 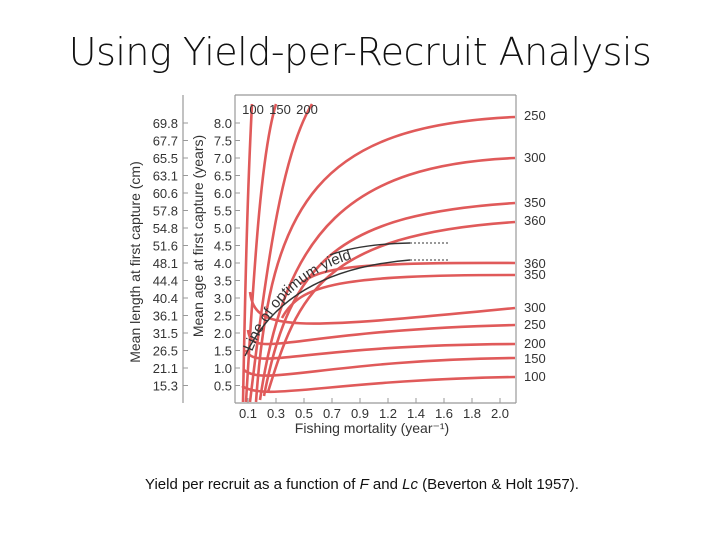 What do you see at coordinates (360, 52) in the screenshot?
I see `slide-title: Using Yield-per-Recruit Analysis` at bounding box center [360, 52].